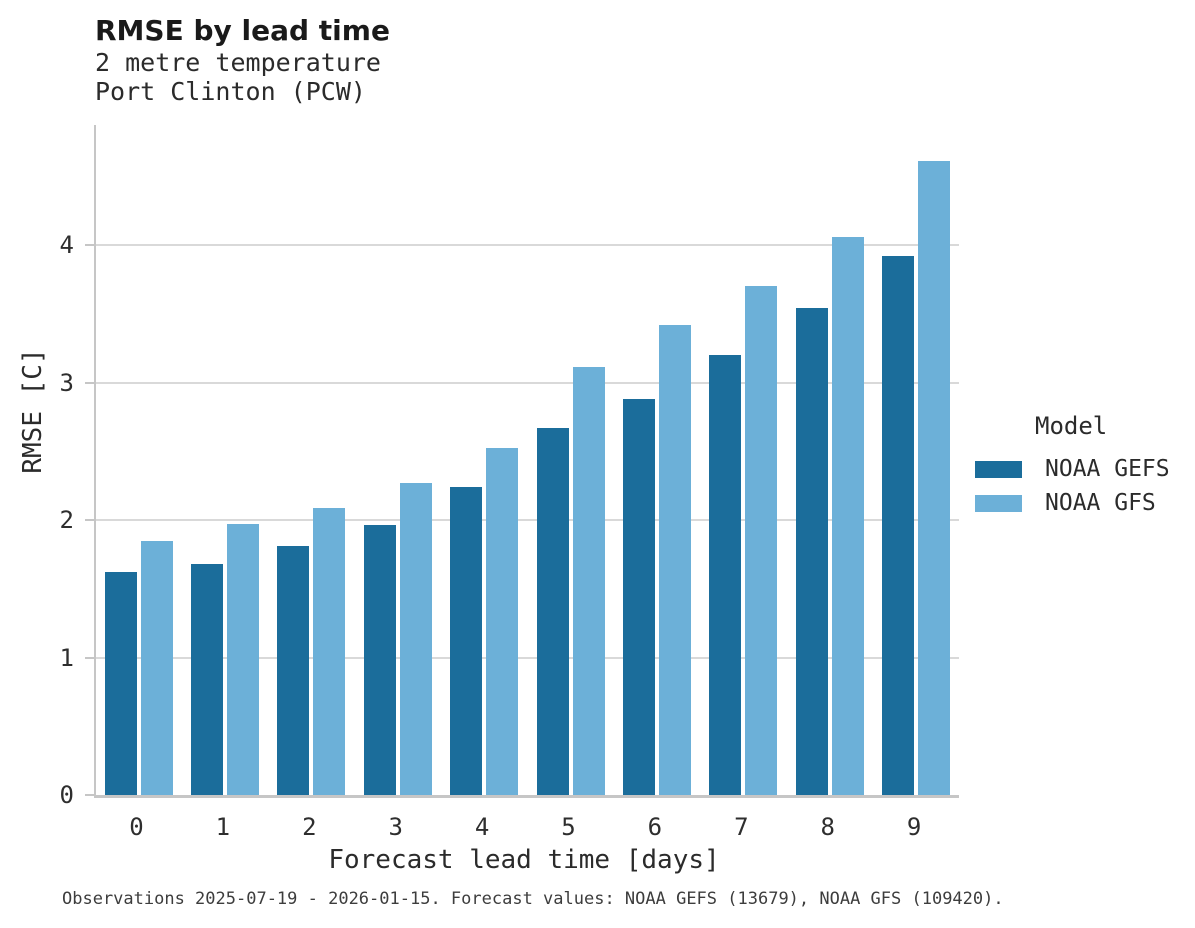 This screenshot has width=1195, height=928. I want to click on legend-swatch-noaa-gefs, so click(998, 469).